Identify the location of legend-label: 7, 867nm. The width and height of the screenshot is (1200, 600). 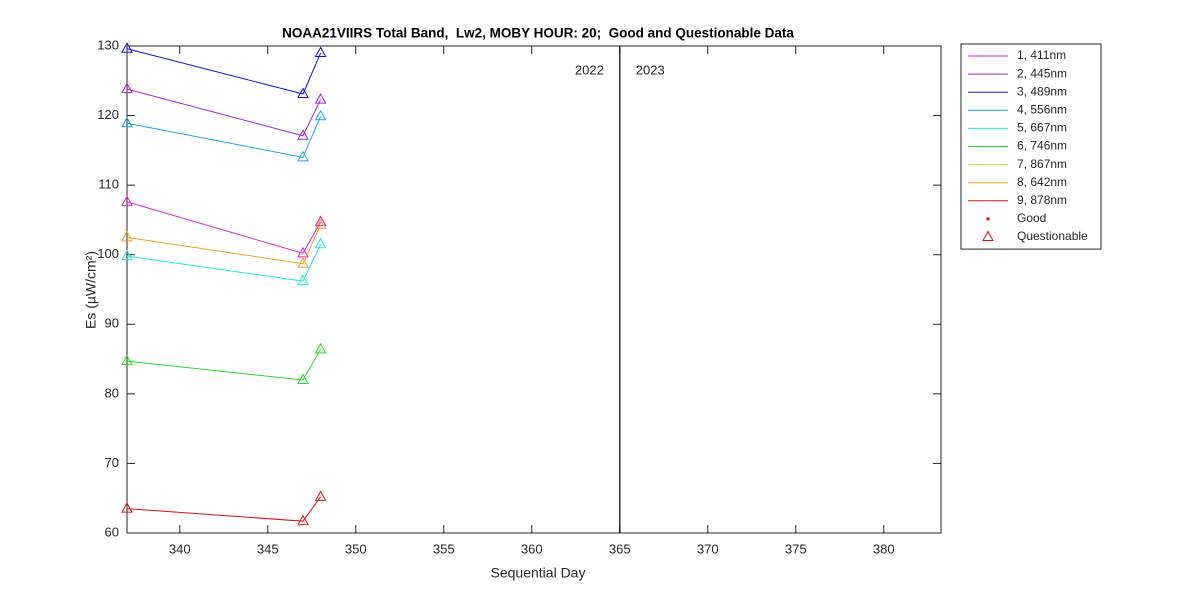
(1042, 164).